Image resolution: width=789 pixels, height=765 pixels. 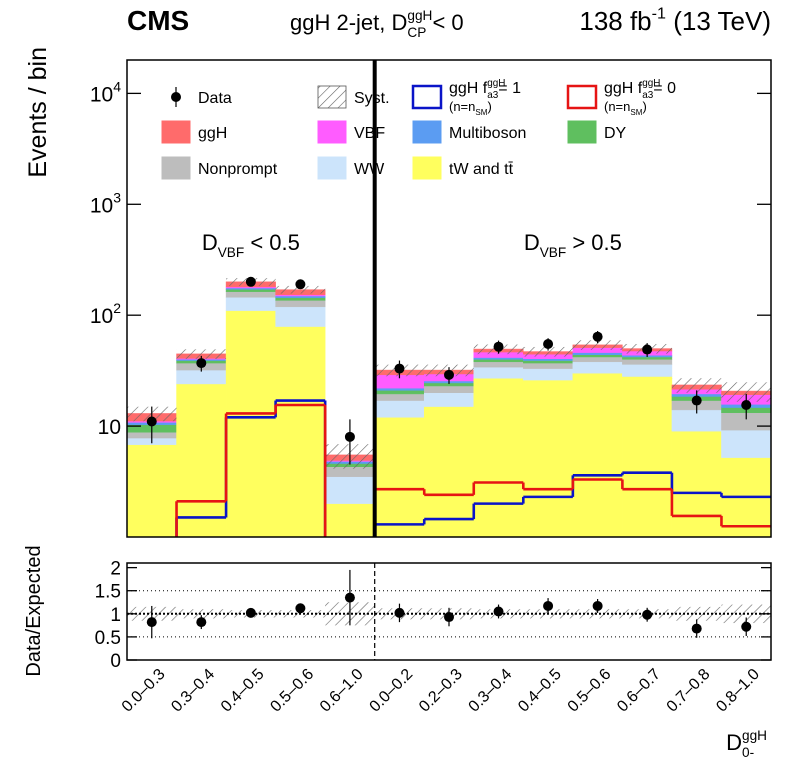 I want to click on y-tick-label: 10³, so click(x=105, y=203).